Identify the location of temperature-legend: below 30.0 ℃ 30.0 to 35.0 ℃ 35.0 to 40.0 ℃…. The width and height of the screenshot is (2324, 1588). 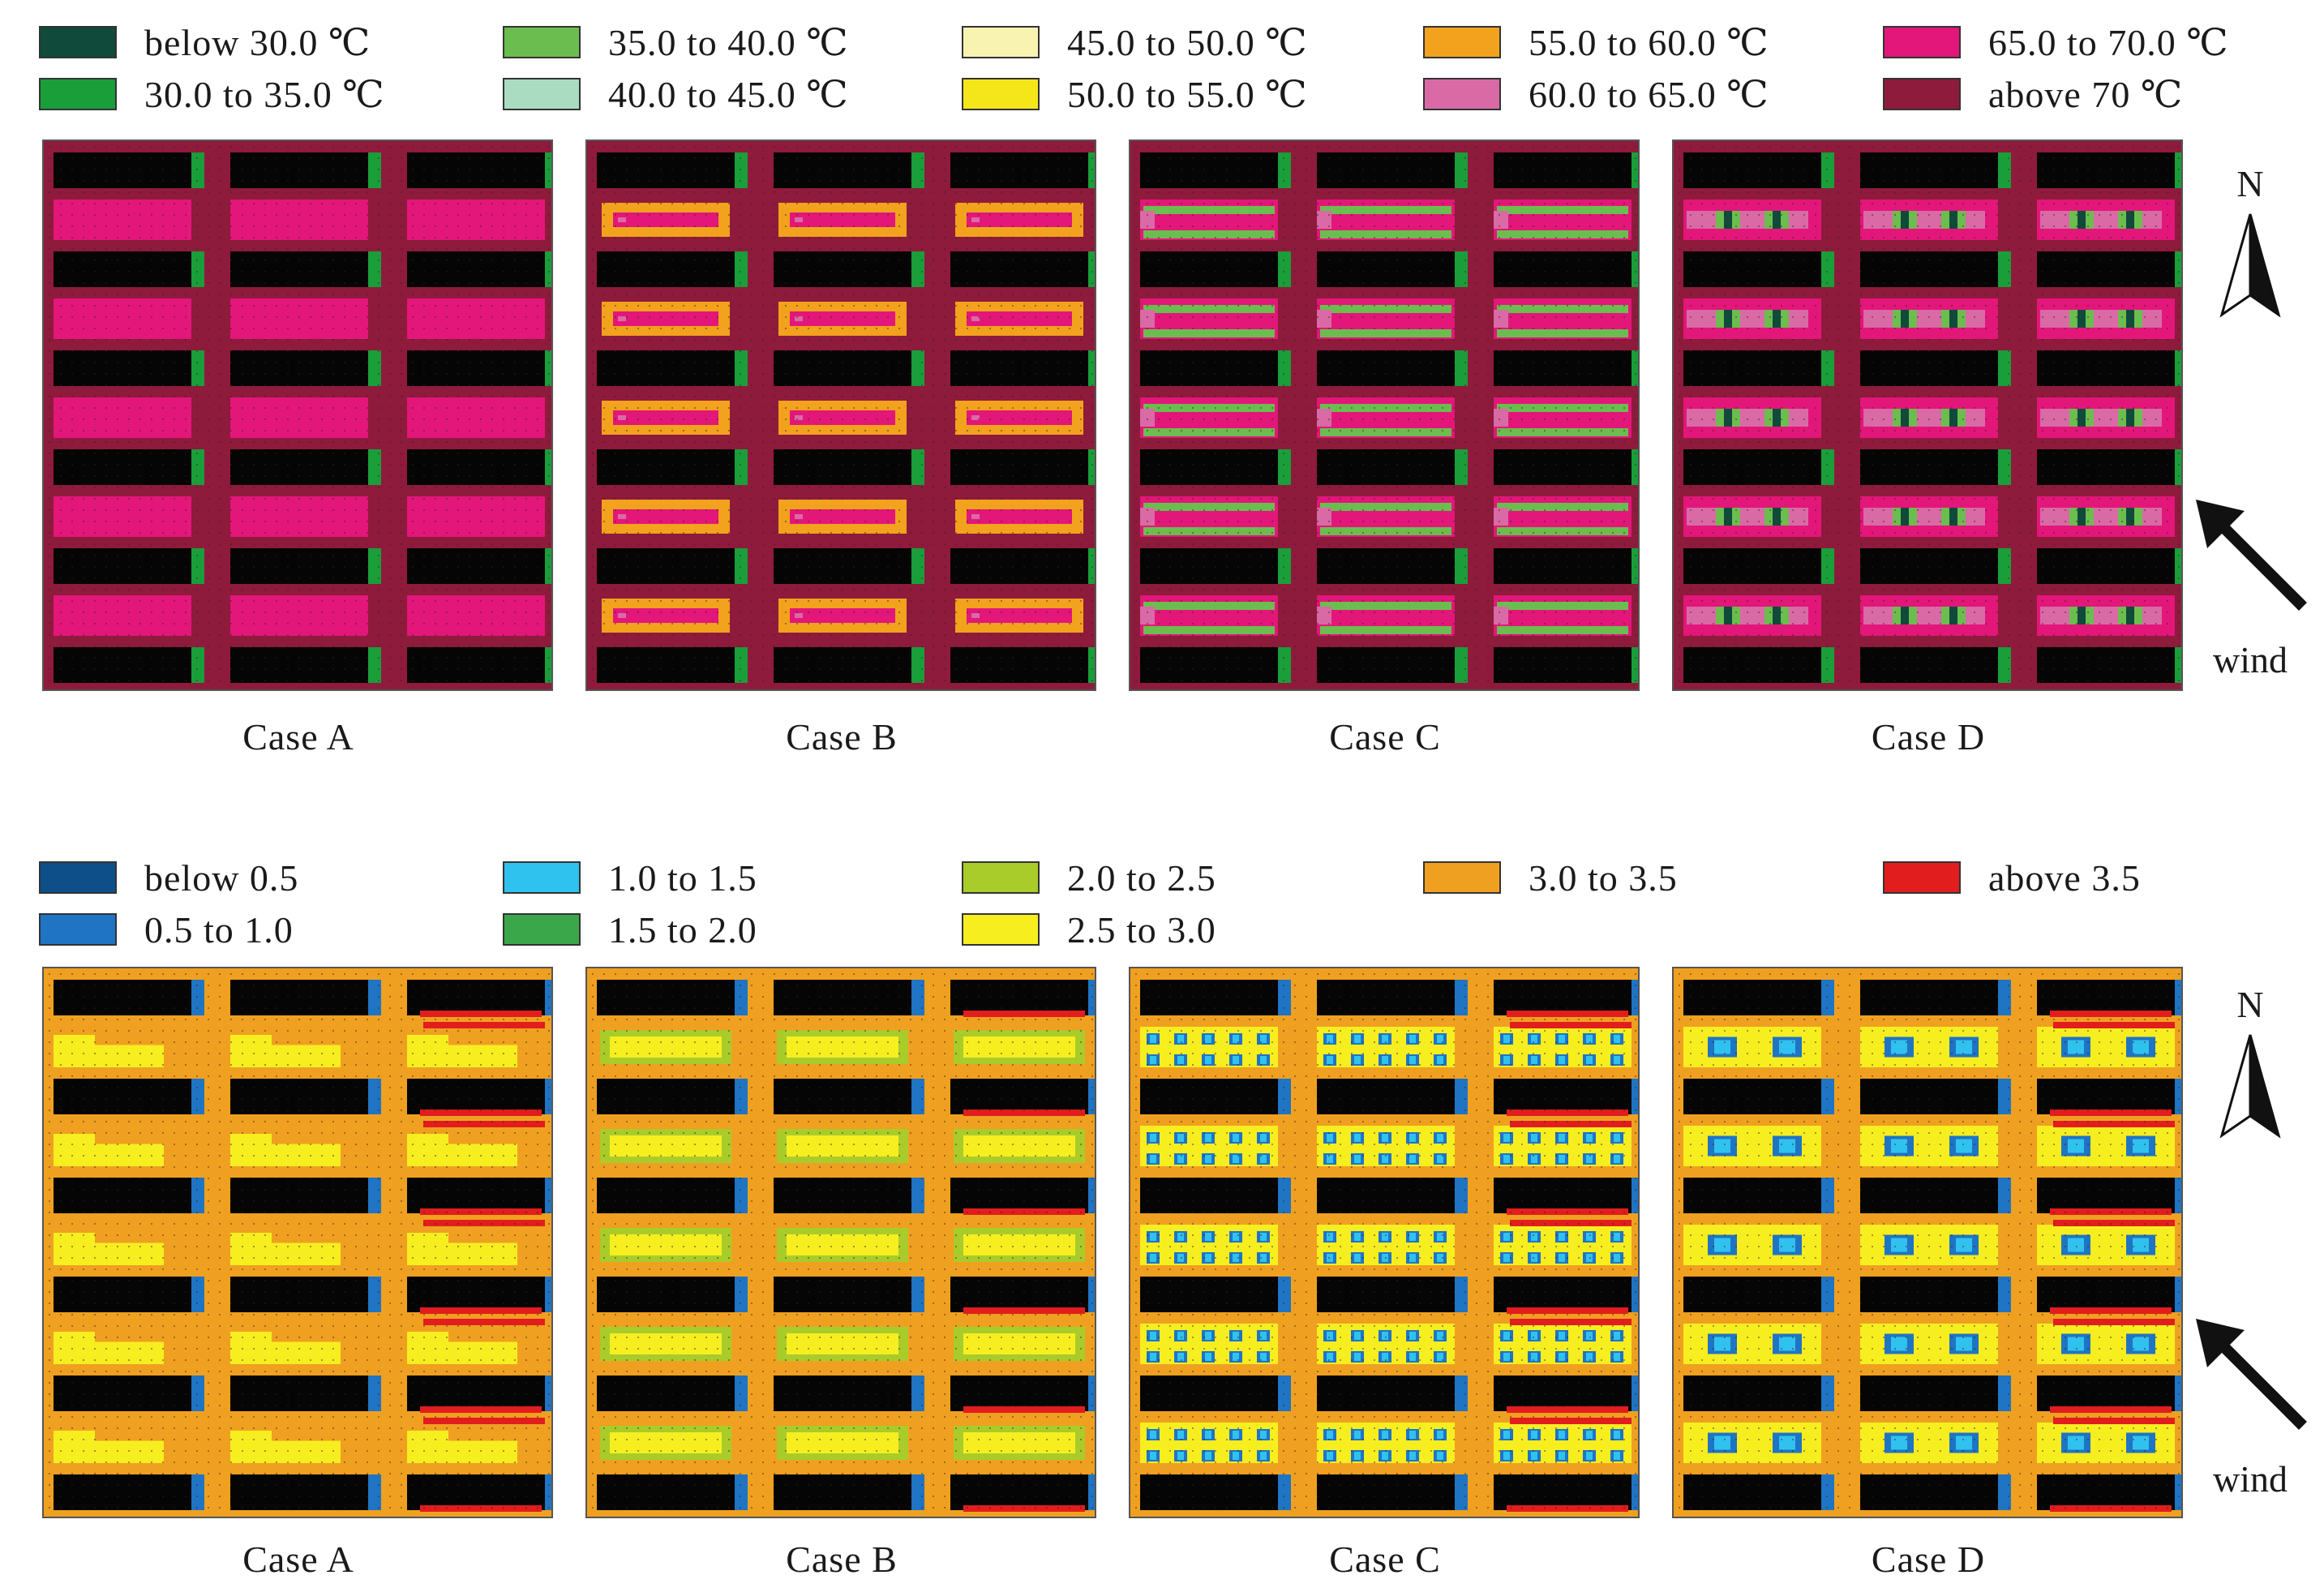
(1162, 106).